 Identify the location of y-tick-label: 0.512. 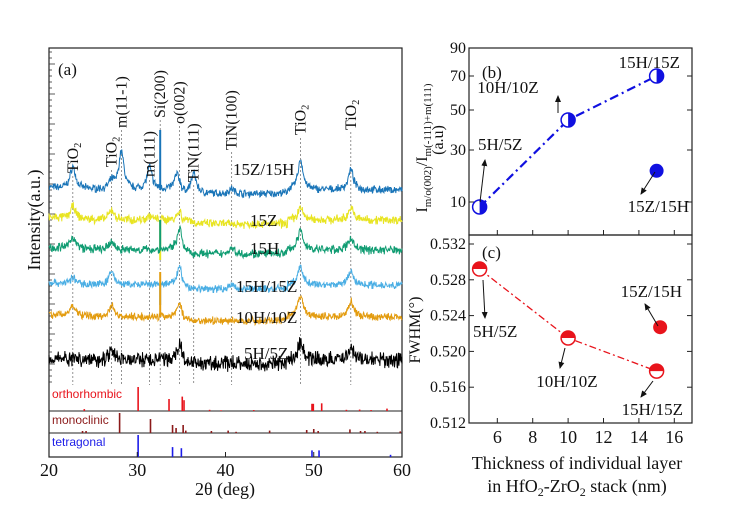
(448, 423).